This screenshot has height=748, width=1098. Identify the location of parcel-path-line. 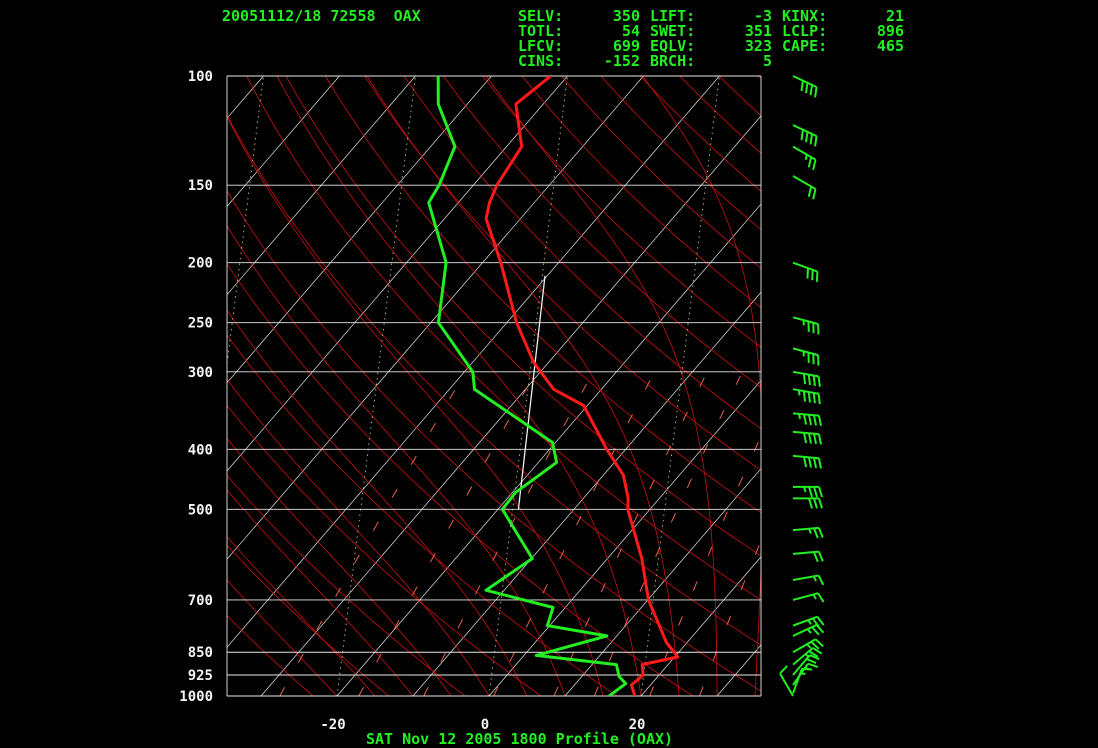
(531, 392).